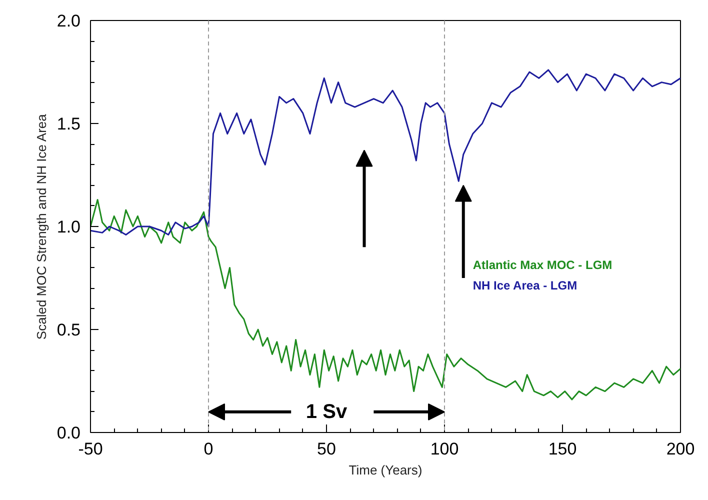 The height and width of the screenshot is (500, 708). What do you see at coordinates (41, 226) in the screenshot?
I see `y-axis-title: Scaled MOC Strength and NH Ice Area` at bounding box center [41, 226].